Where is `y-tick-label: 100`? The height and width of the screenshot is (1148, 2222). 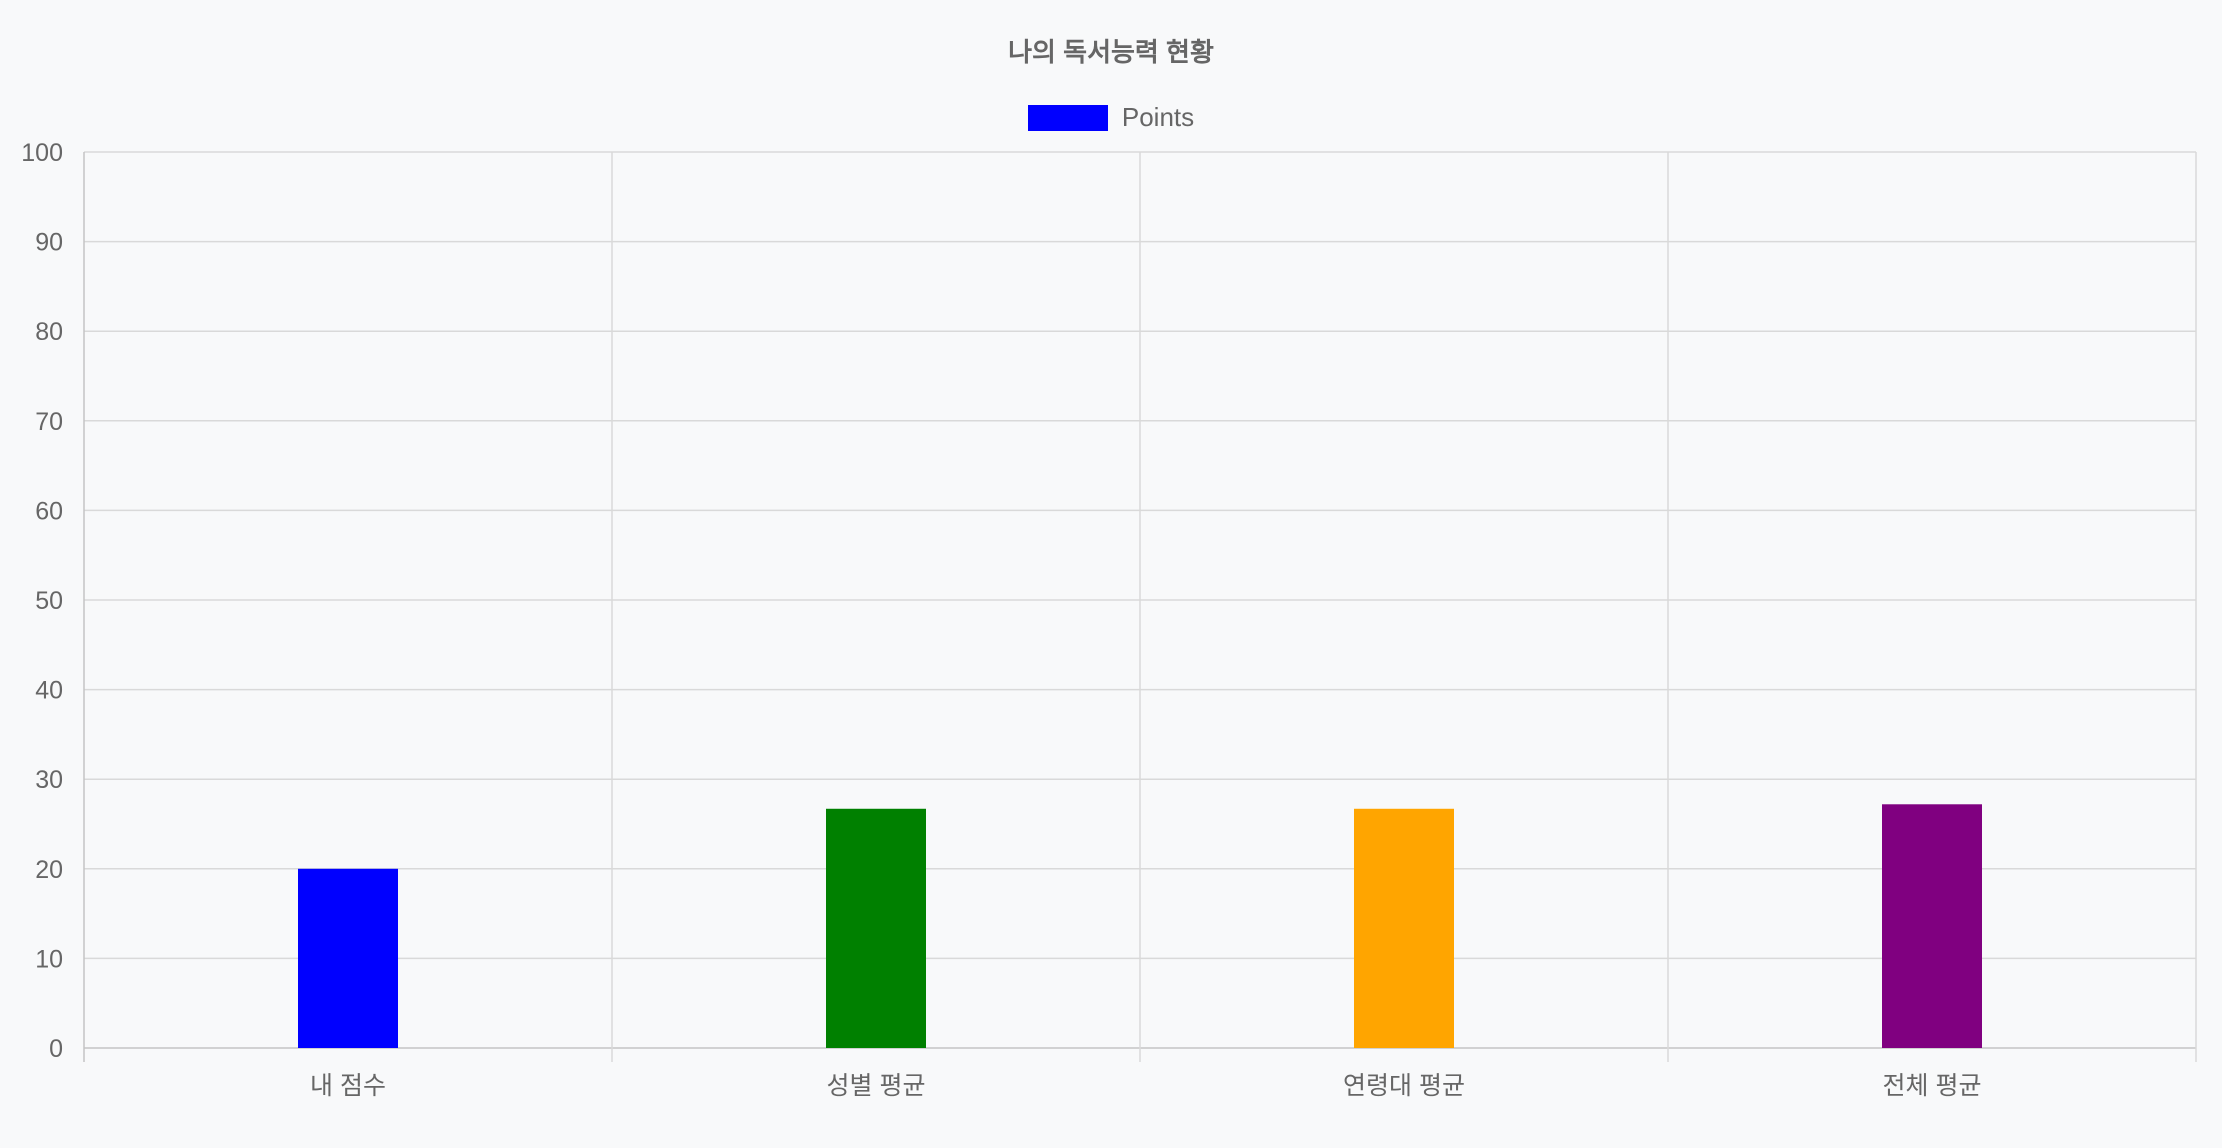 y-tick-label: 100 is located at coordinates (42, 153).